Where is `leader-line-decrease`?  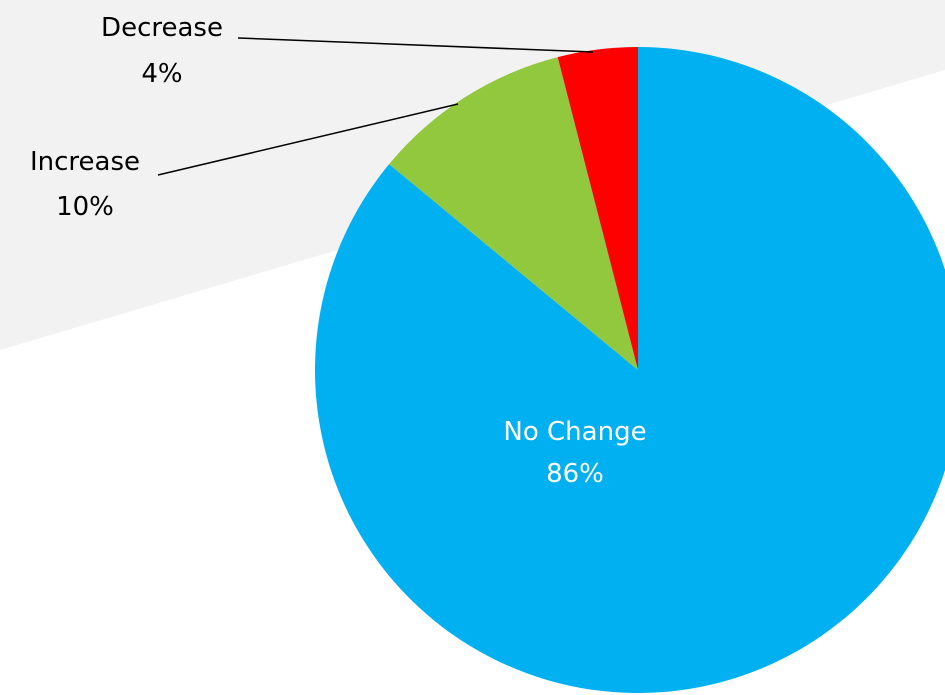 leader-line-decrease is located at coordinates (415, 45).